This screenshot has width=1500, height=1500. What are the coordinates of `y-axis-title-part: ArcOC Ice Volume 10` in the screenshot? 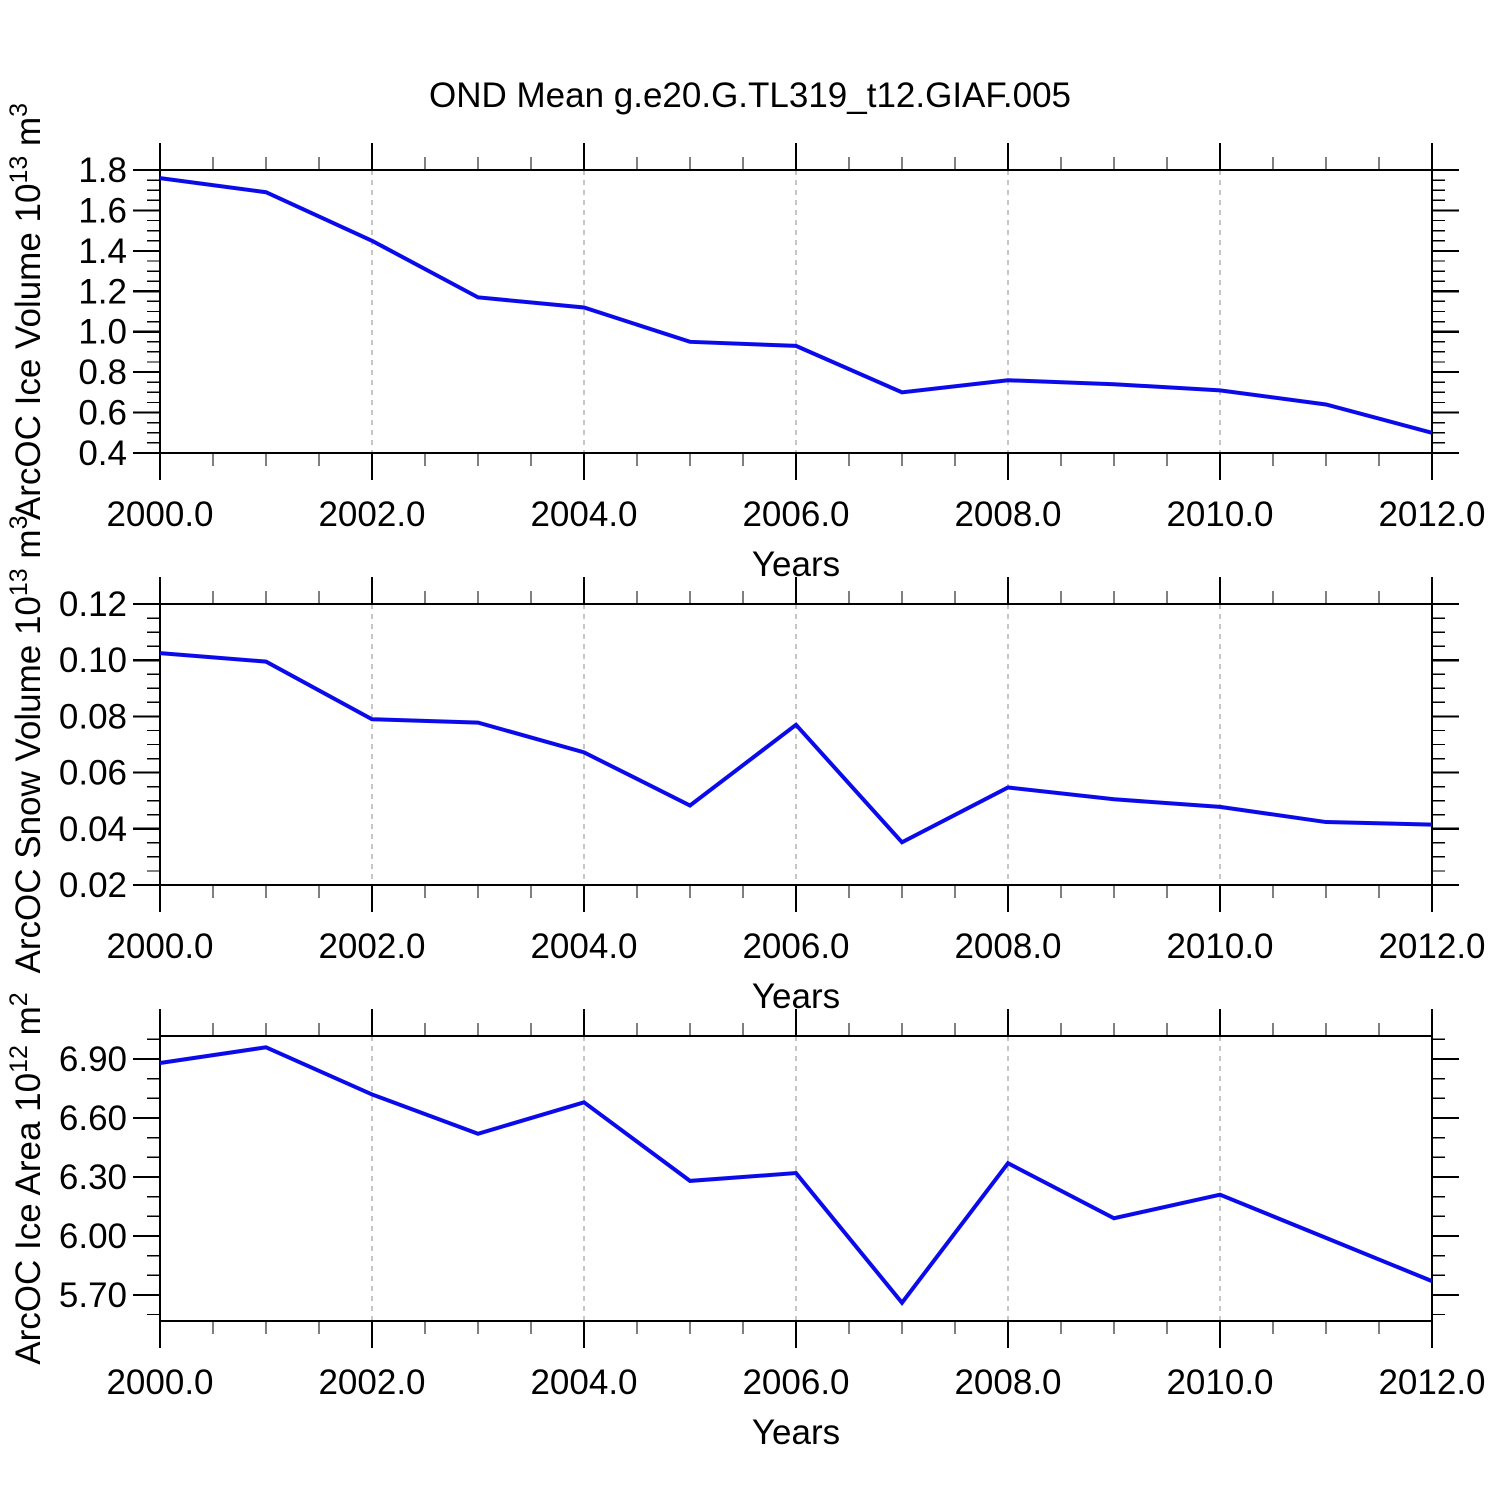 It's located at (28, 352).